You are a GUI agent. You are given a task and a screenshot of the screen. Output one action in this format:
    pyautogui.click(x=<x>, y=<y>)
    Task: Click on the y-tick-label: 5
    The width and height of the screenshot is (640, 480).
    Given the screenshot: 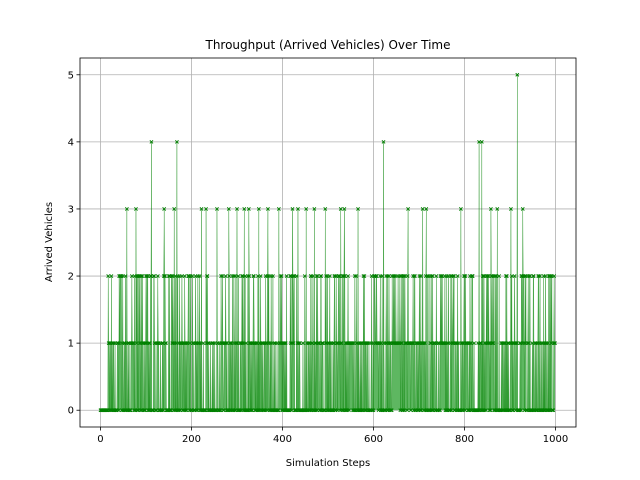 What is the action you would take?
    pyautogui.click(x=71, y=75)
    